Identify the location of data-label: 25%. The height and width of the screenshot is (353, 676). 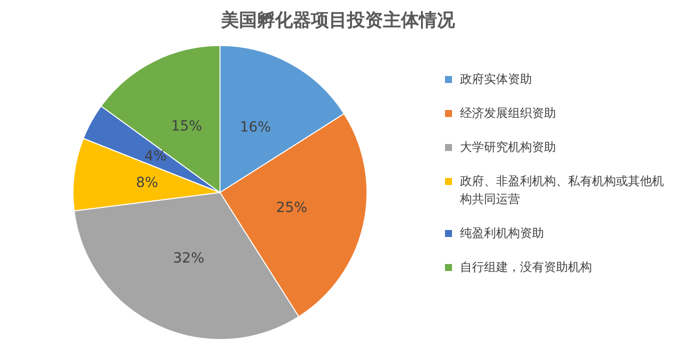
(292, 208).